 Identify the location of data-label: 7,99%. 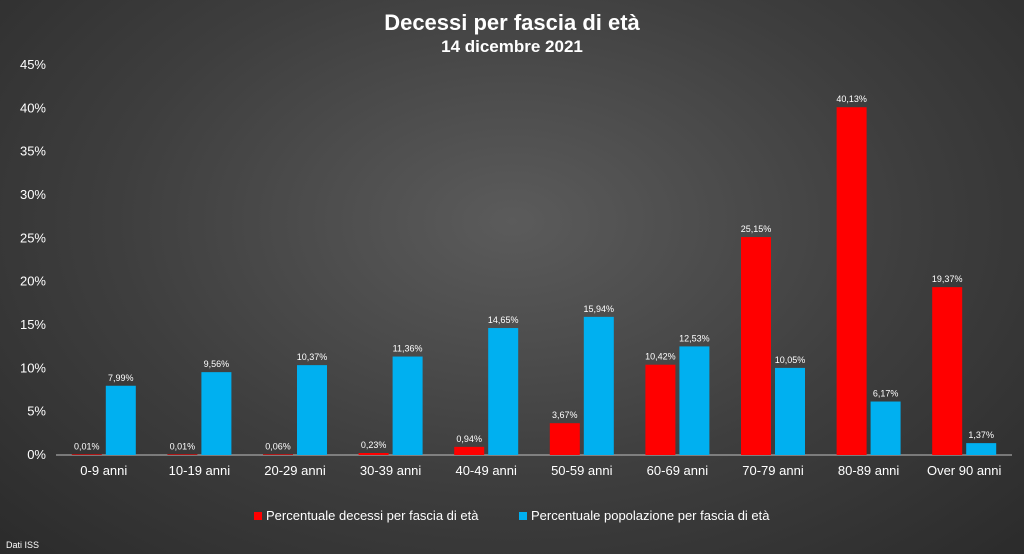
(121, 378).